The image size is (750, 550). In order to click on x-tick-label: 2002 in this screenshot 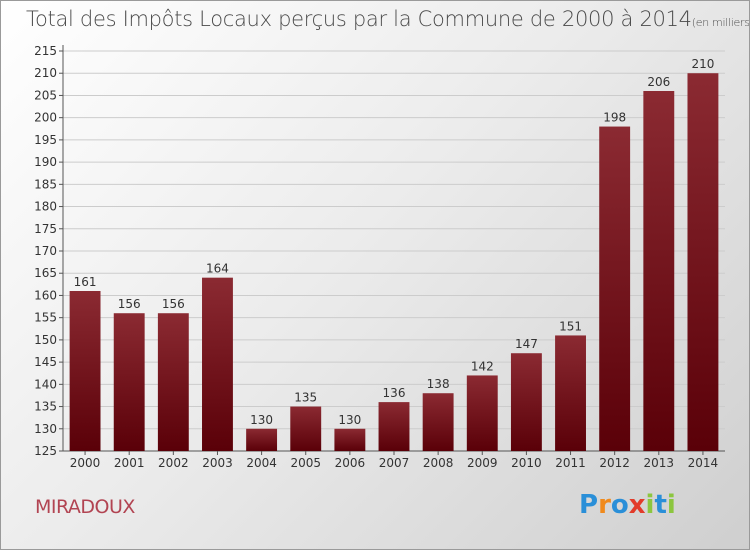, I will do `click(173, 463)`.